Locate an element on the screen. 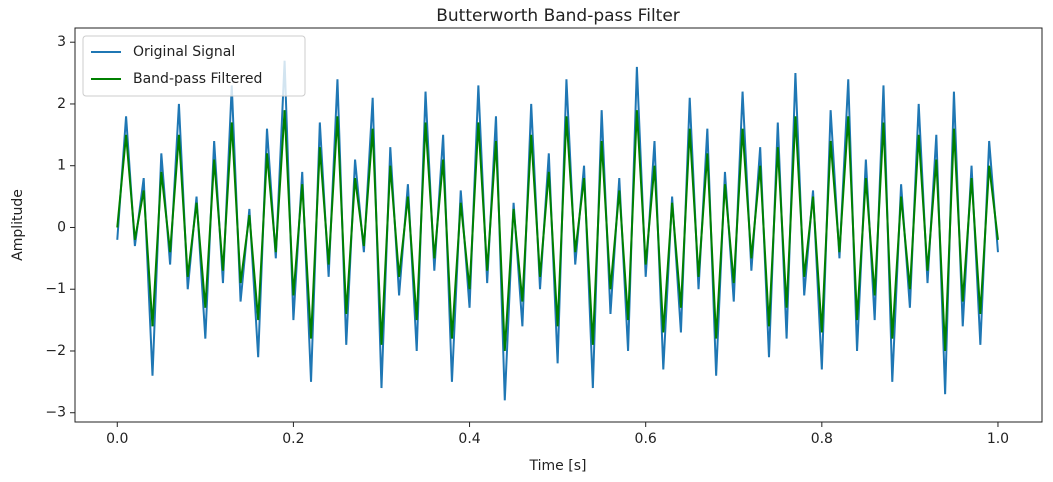  y-axis-label: Amplitude is located at coordinates (18, 225).